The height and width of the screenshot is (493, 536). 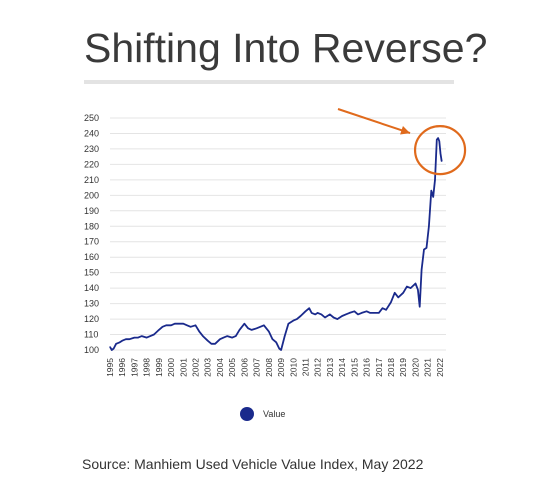 I want to click on x-tick-label: 2000, so click(x=171, y=367).